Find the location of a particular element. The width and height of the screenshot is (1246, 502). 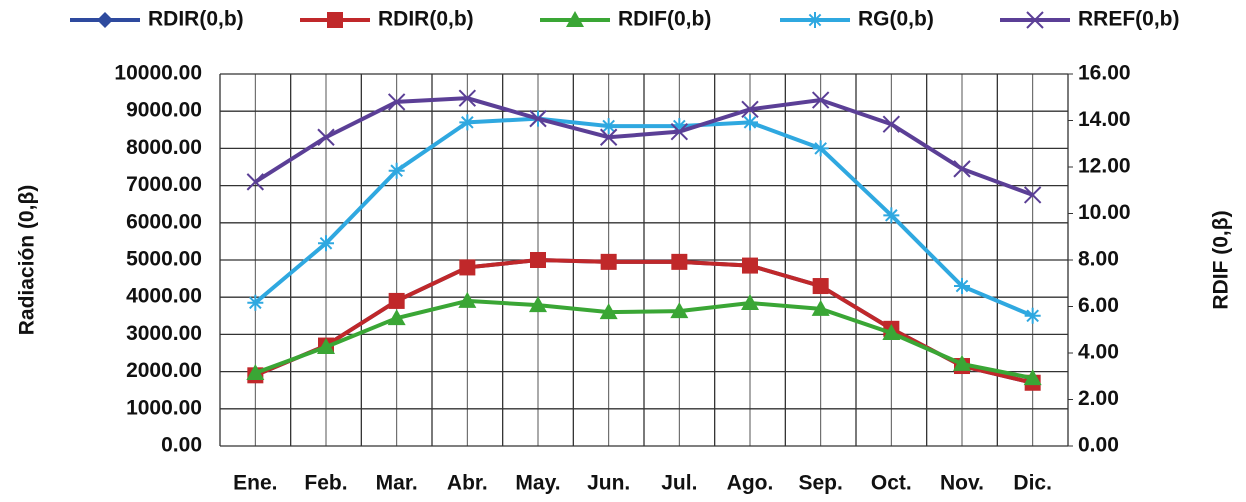

y2-tick-label: 12.00 is located at coordinates (1104, 166).